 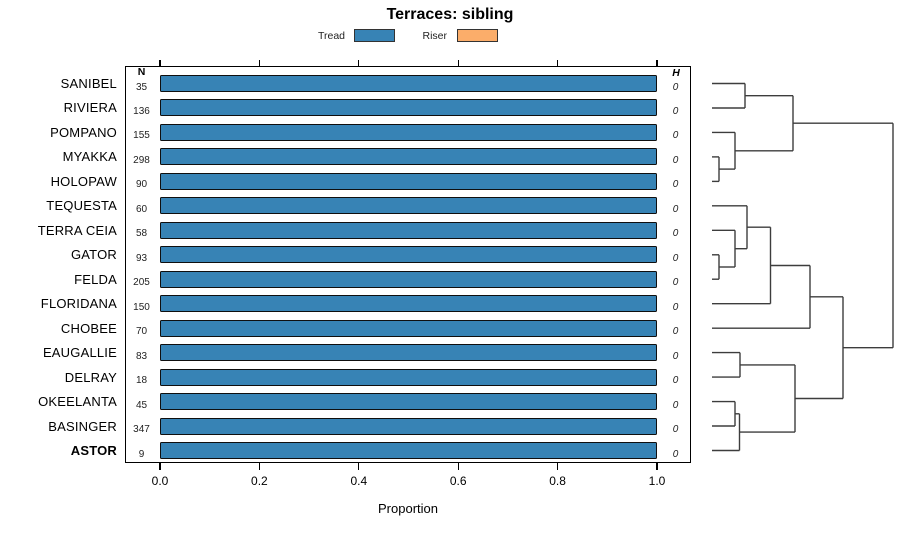 What do you see at coordinates (141, 87) in the screenshot?
I see `n-value: 35` at bounding box center [141, 87].